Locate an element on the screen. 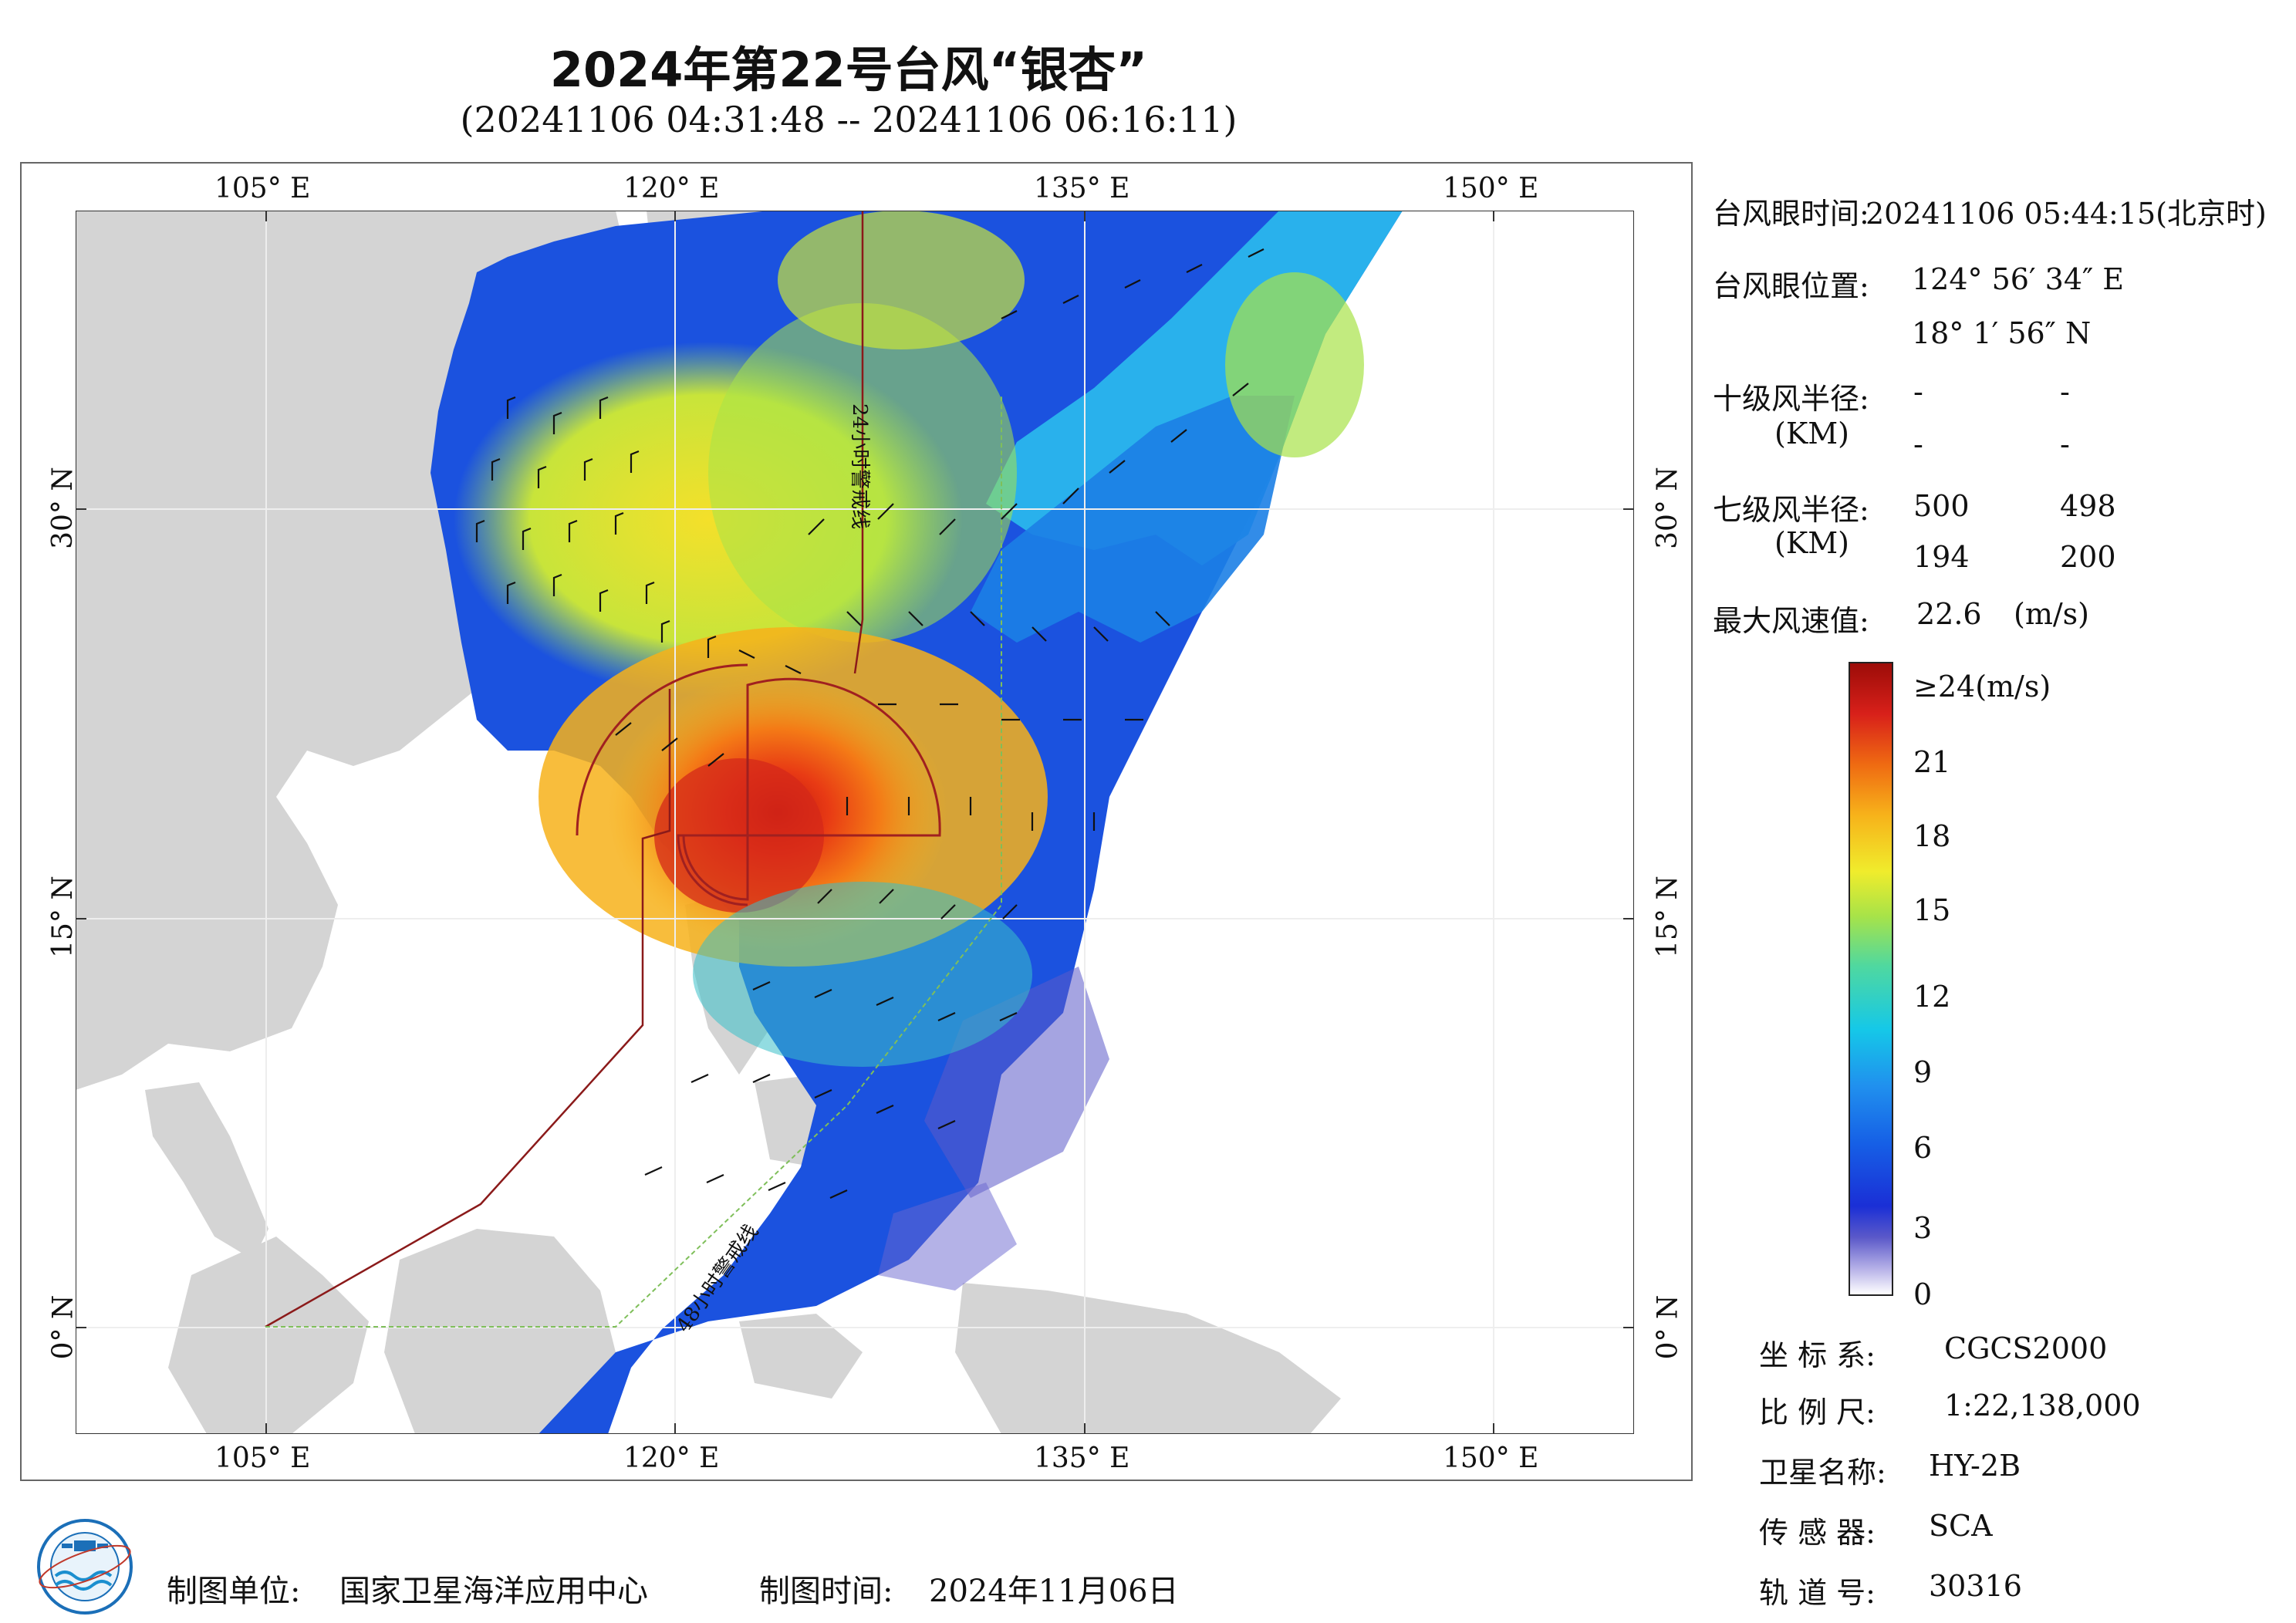 The image size is (2296, 1623). lon-label-bottom-105: 105° E is located at coordinates (262, 1458).